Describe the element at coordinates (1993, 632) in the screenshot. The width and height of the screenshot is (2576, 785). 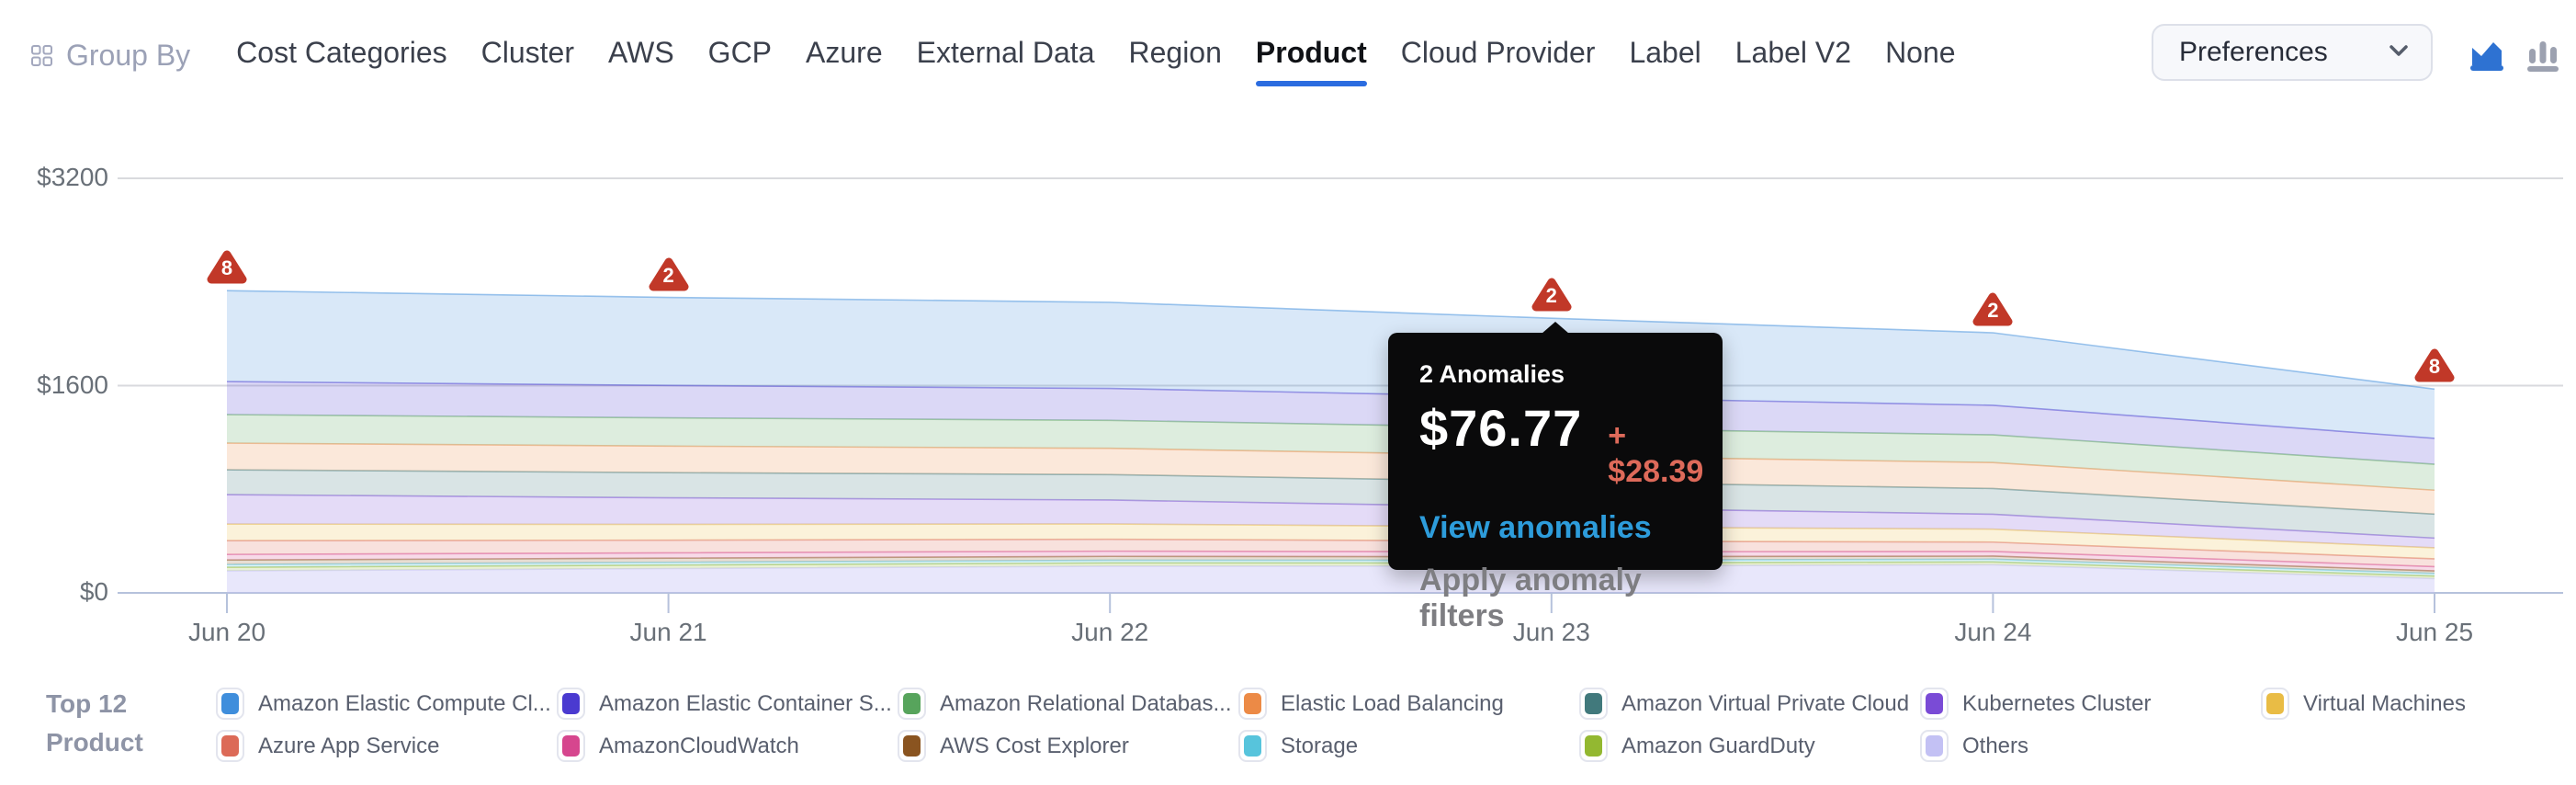
I see `x-axis-label: Jun 24` at that location.